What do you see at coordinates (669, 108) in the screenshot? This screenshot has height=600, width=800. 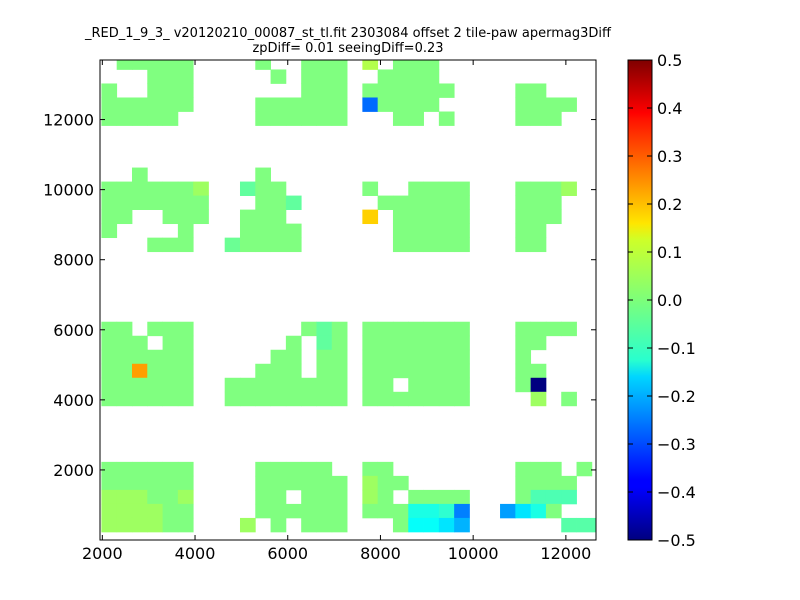 I see `colorbar-tick-label: 0.4` at bounding box center [669, 108].